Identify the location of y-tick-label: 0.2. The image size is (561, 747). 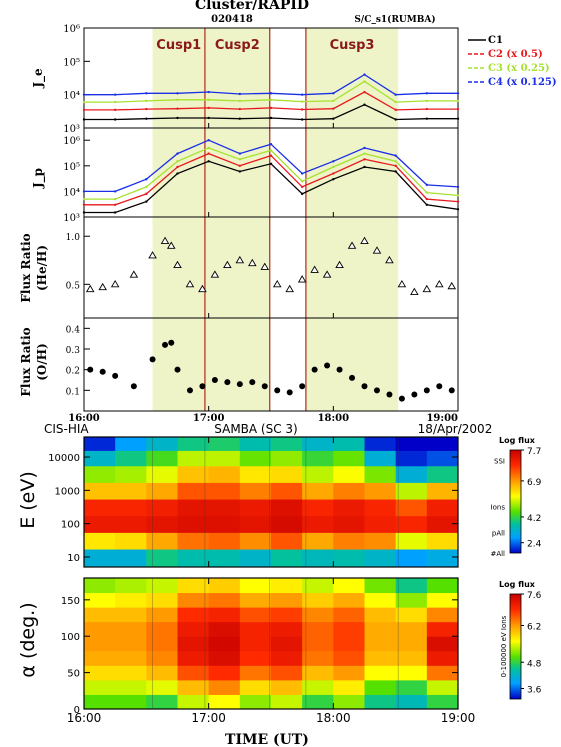
(73, 372).